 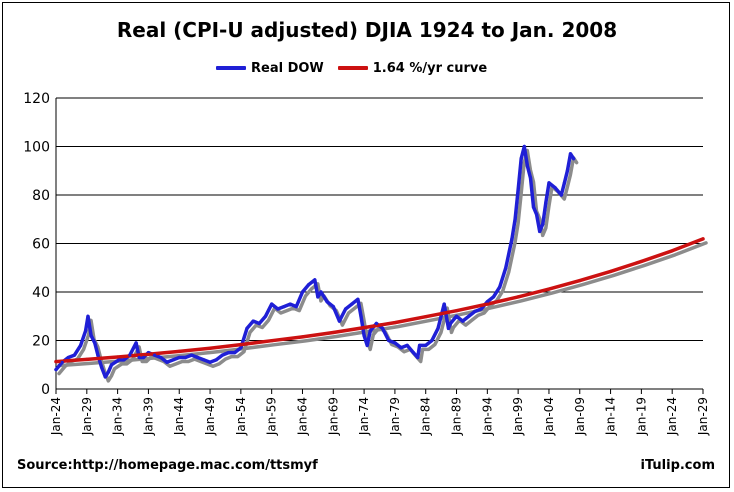 I want to click on legend-item-curve: 1.64 %/yr curve, so click(x=412, y=68).